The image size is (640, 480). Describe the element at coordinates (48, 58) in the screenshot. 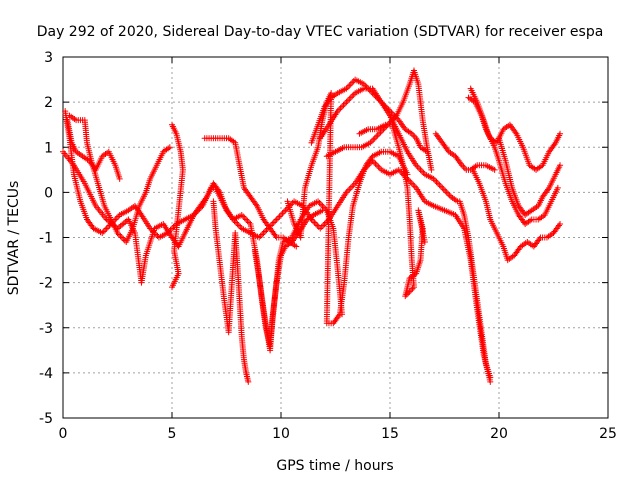

I see `y-tick-label: 3` at that location.